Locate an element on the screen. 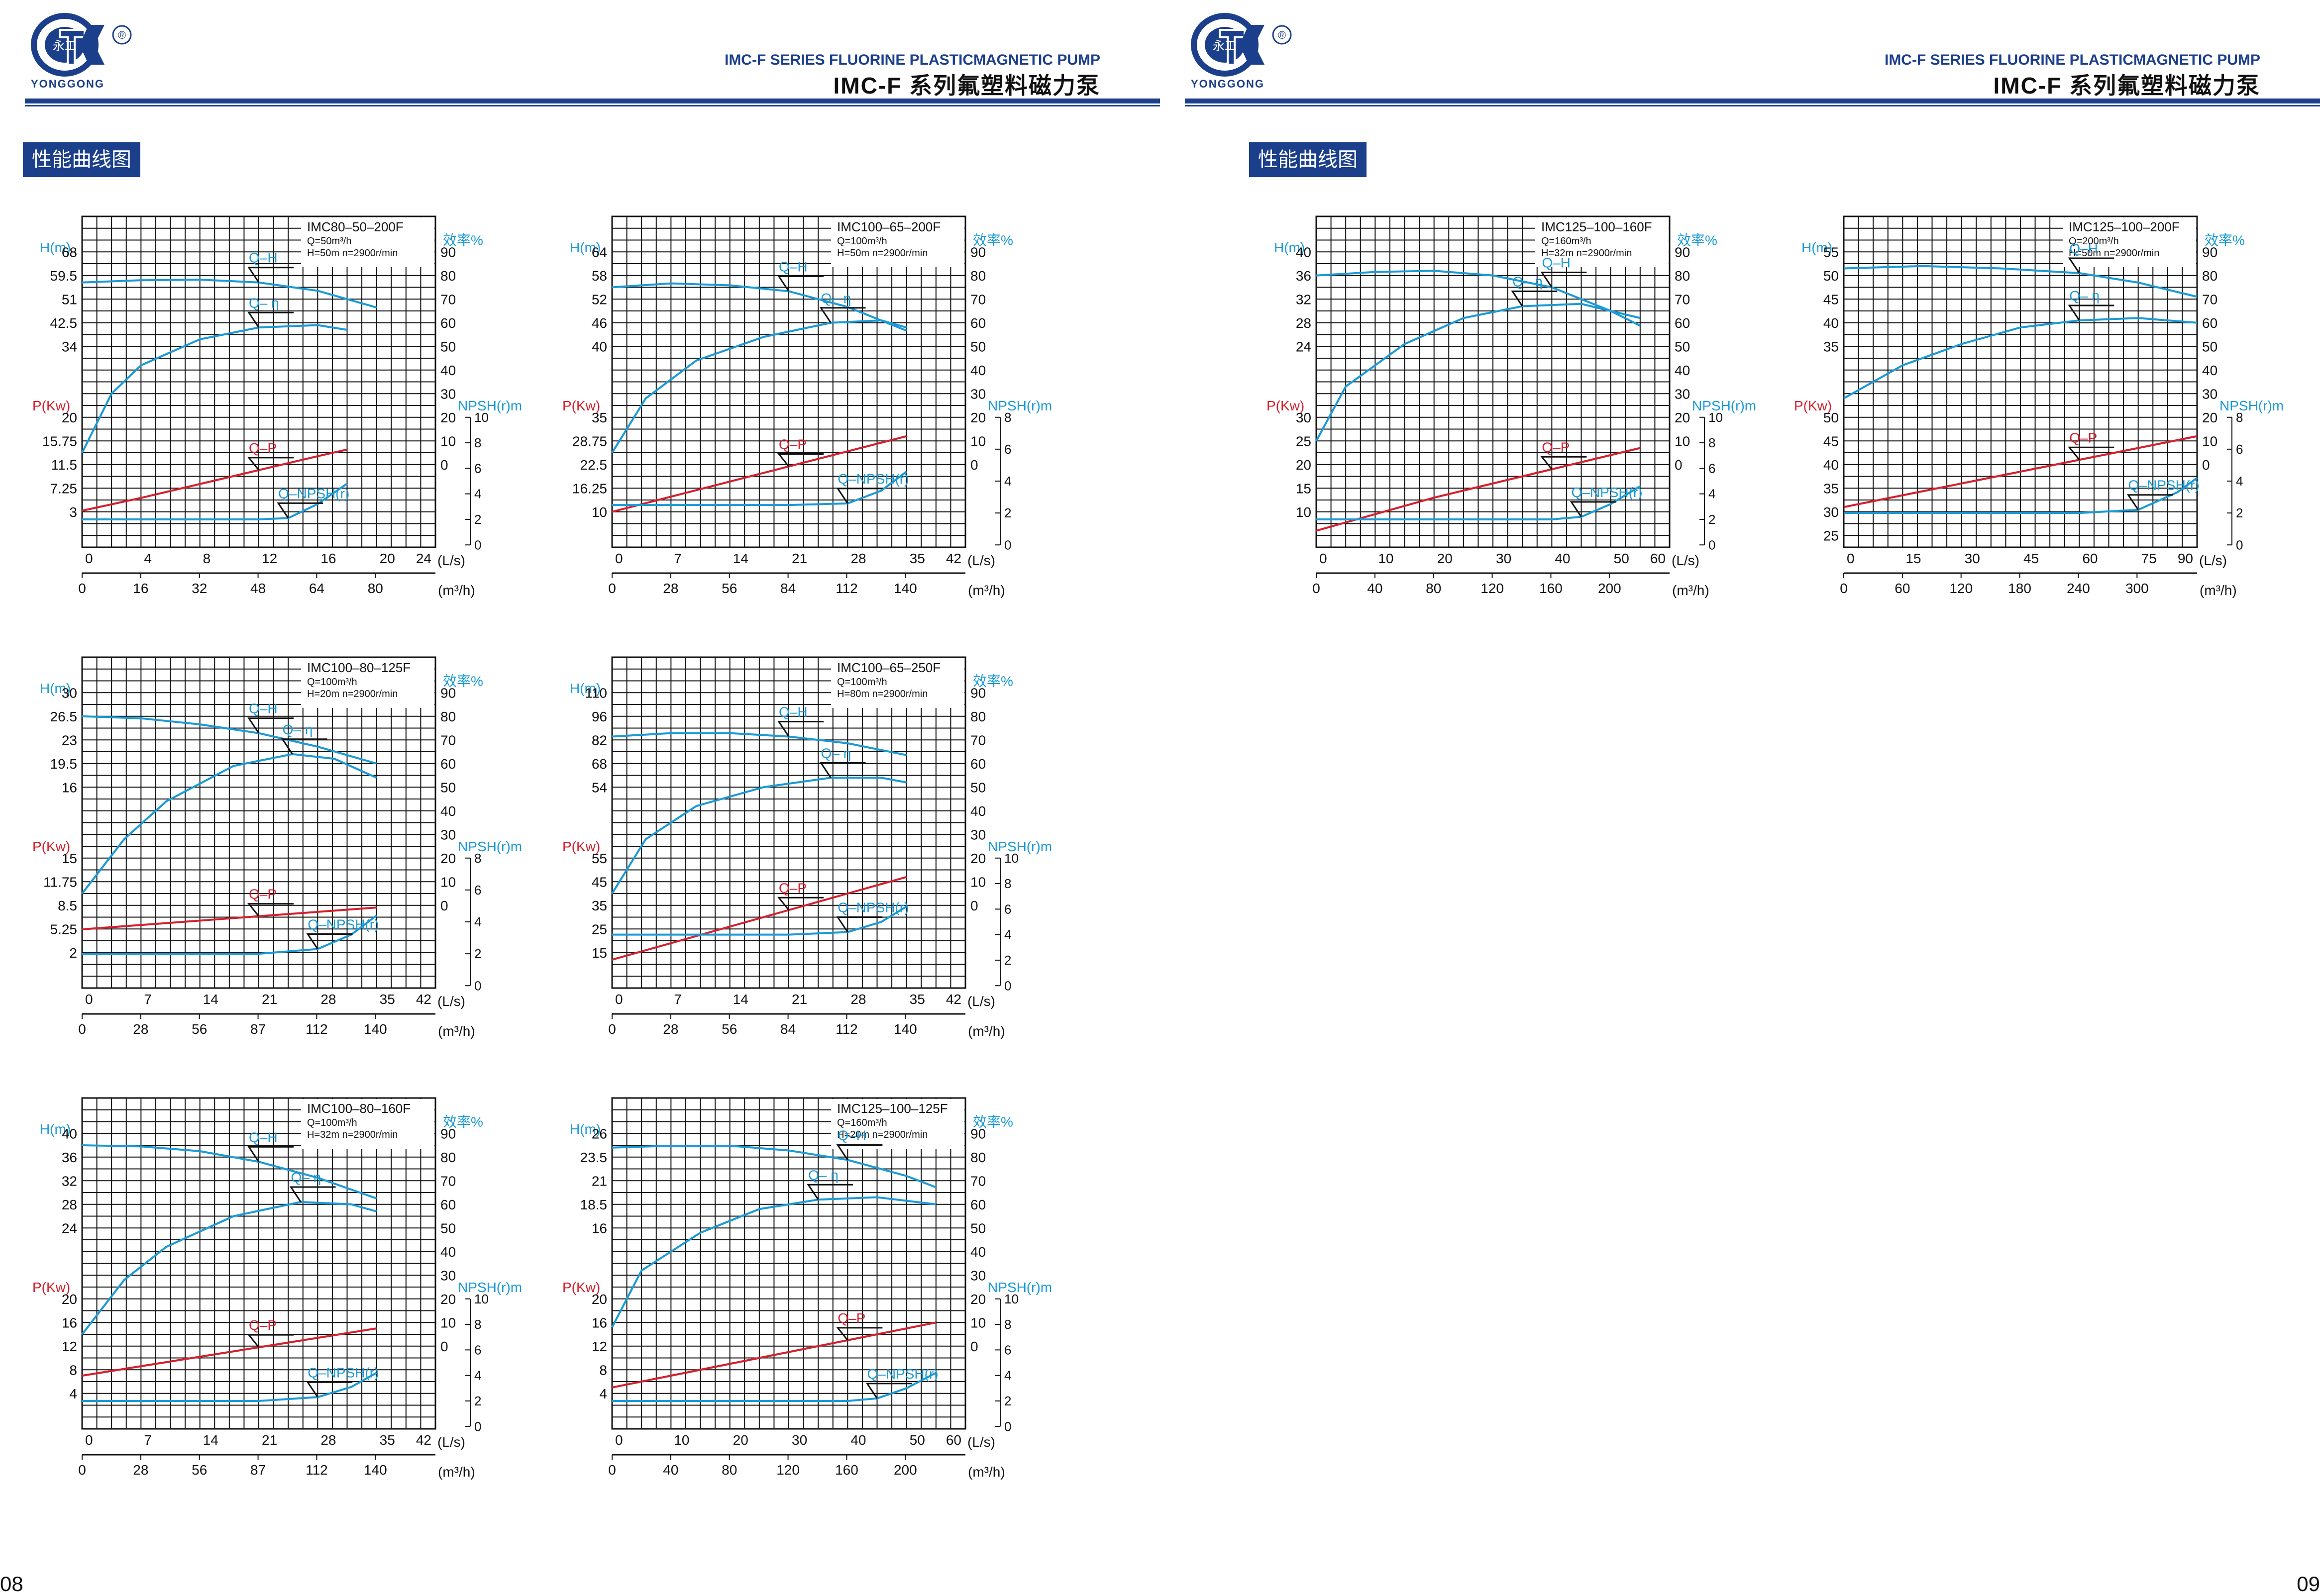 This screenshot has width=2320, height=1596. curve-q-eta-leader is located at coordinates (1534, 299).